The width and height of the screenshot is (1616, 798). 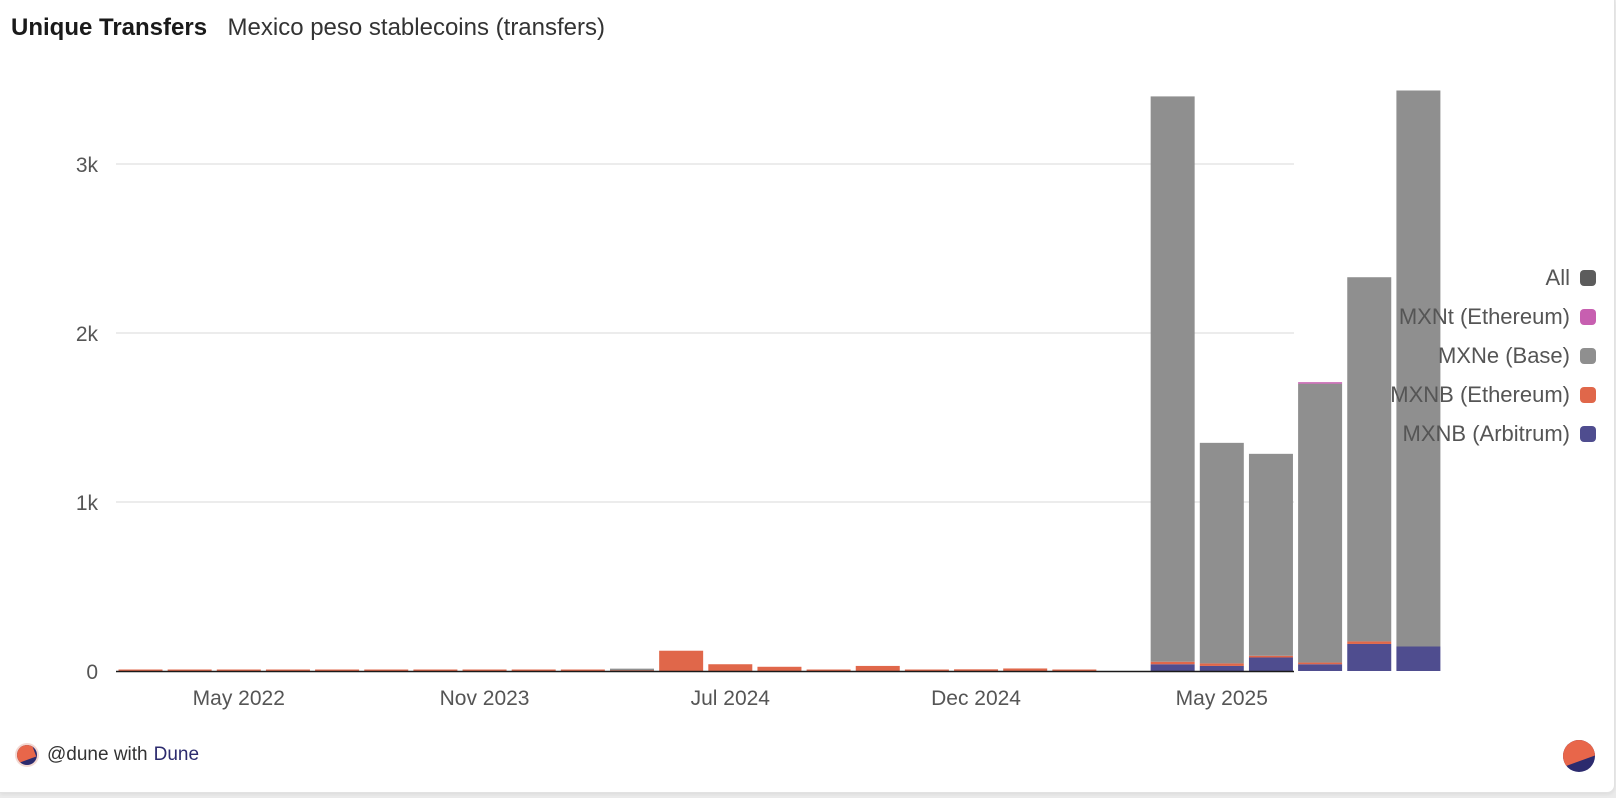 I want to click on x-tick-label: May 2022, so click(x=239, y=698).